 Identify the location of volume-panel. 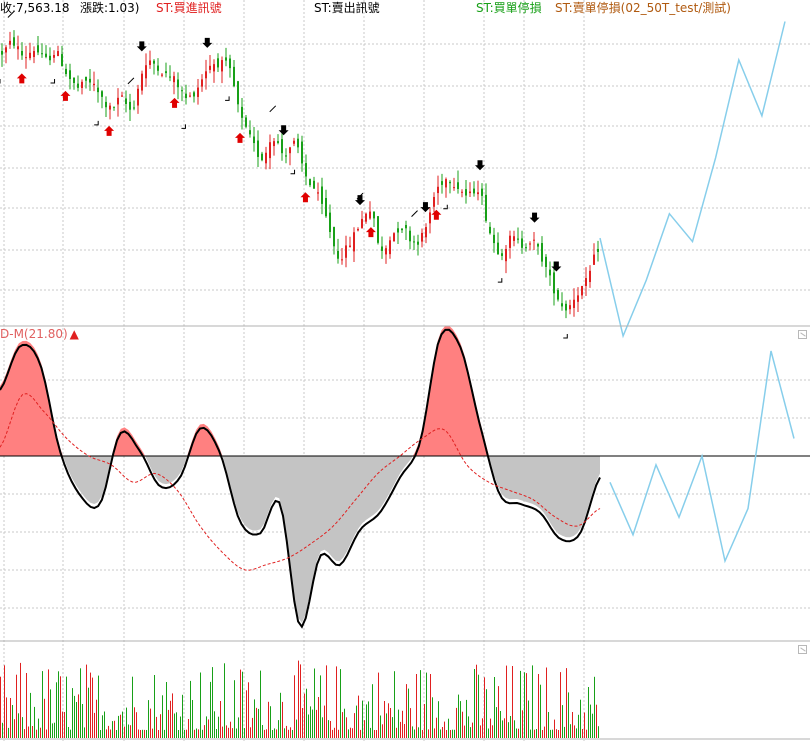
(299, 699).